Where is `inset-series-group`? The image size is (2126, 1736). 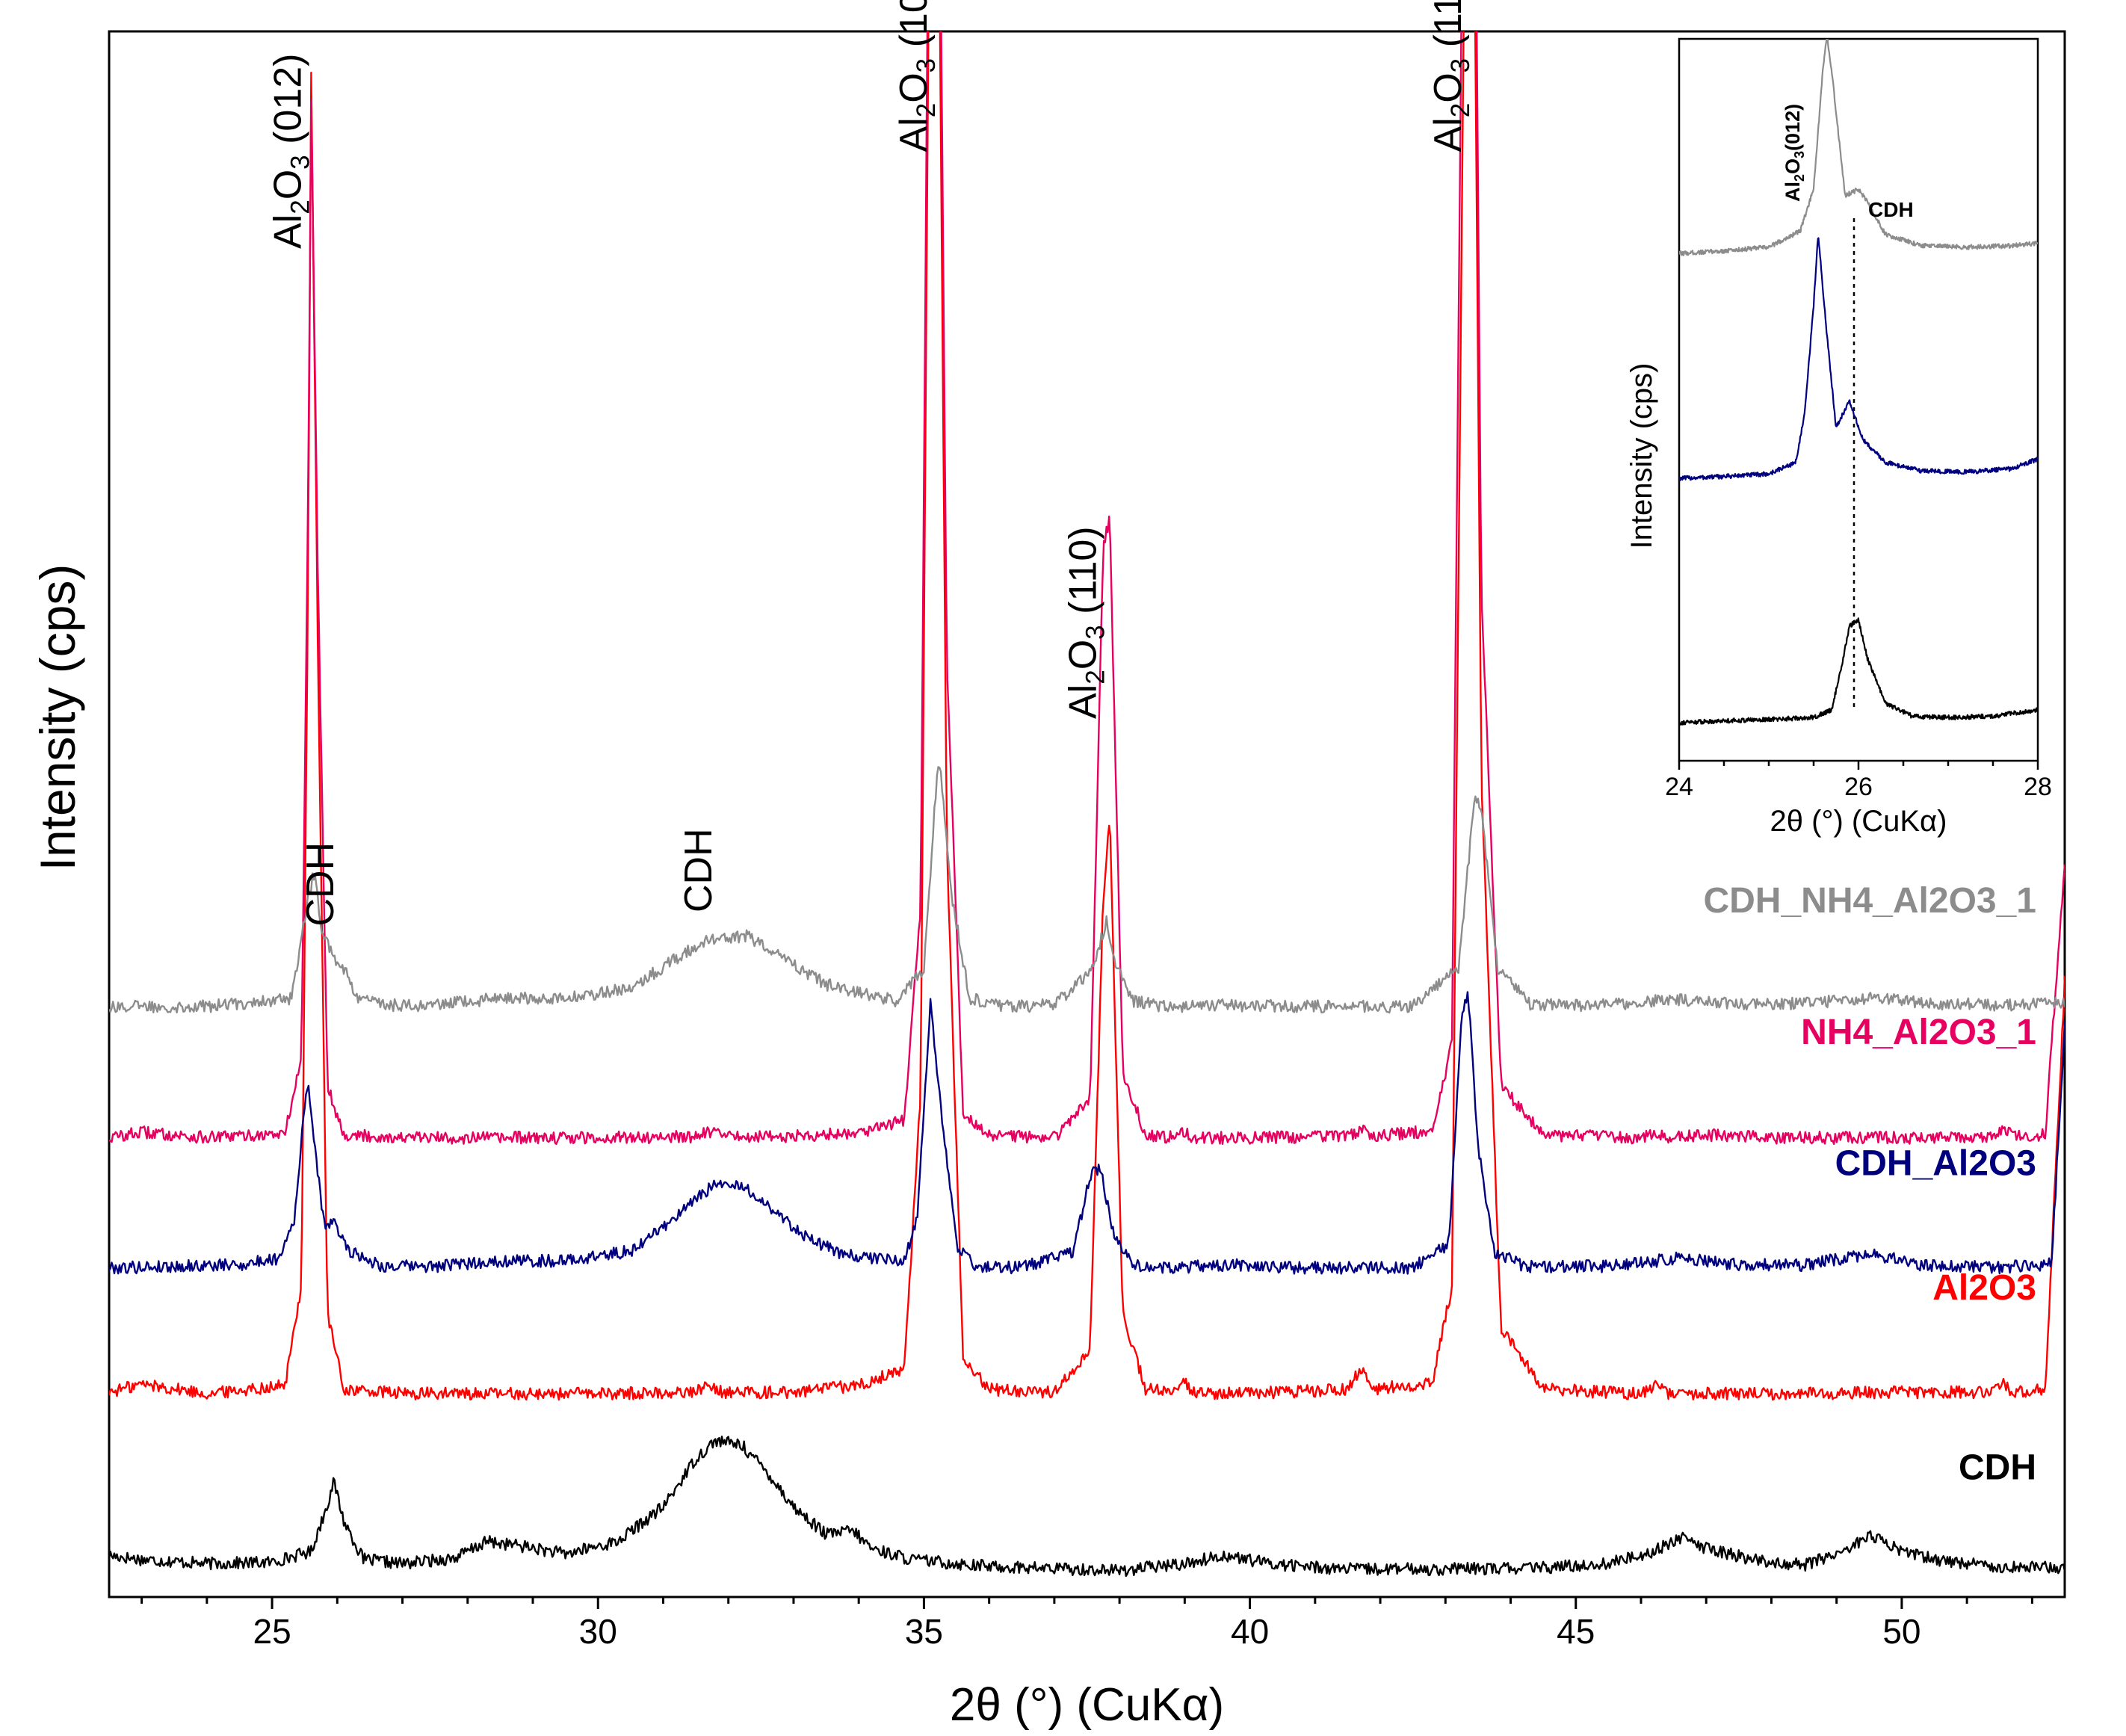
inset-series-group is located at coordinates (1858, 382).